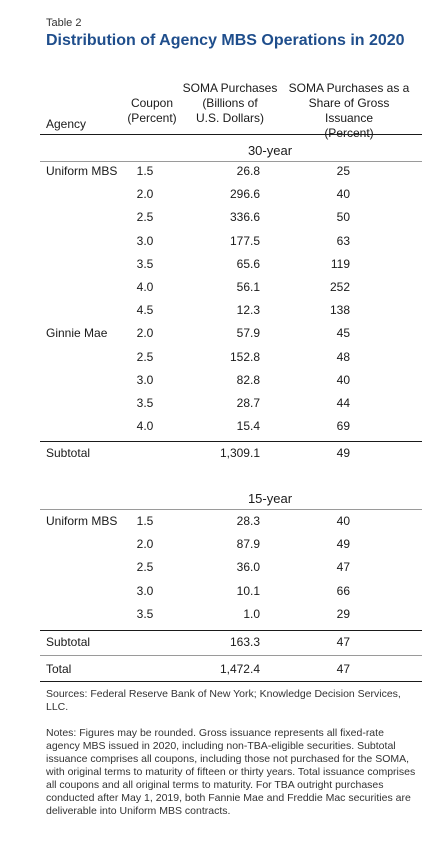 The image size is (439, 847). What do you see at coordinates (145, 310) in the screenshot?
I see `coupon-cell: 4.5` at bounding box center [145, 310].